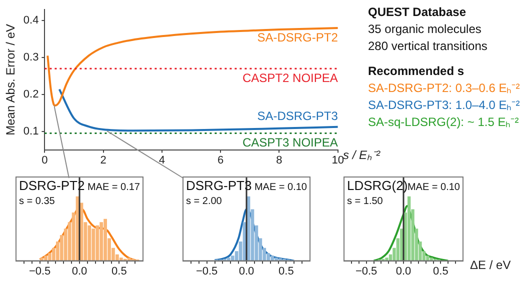 Image resolution: width=520 pixels, height=281 pixels. What do you see at coordinates (31, 131) in the screenshot?
I see `y-tick-label: 0.1` at bounding box center [31, 131].